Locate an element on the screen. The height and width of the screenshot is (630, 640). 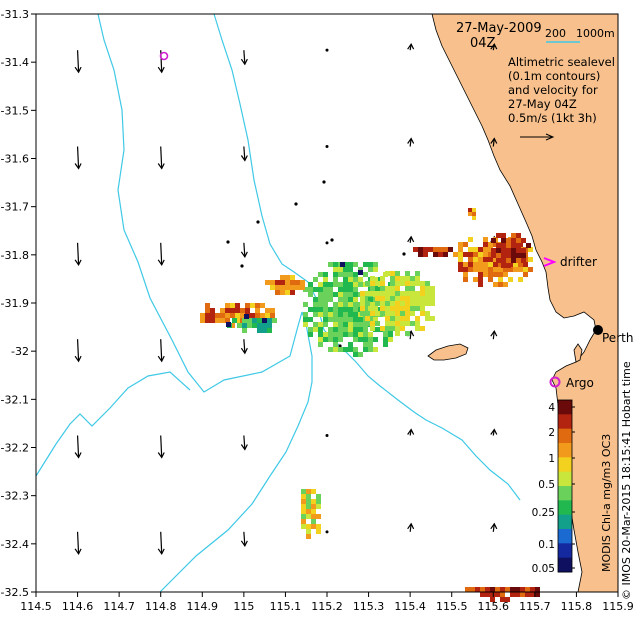
drifter-marker is located at coordinates (550, 262).